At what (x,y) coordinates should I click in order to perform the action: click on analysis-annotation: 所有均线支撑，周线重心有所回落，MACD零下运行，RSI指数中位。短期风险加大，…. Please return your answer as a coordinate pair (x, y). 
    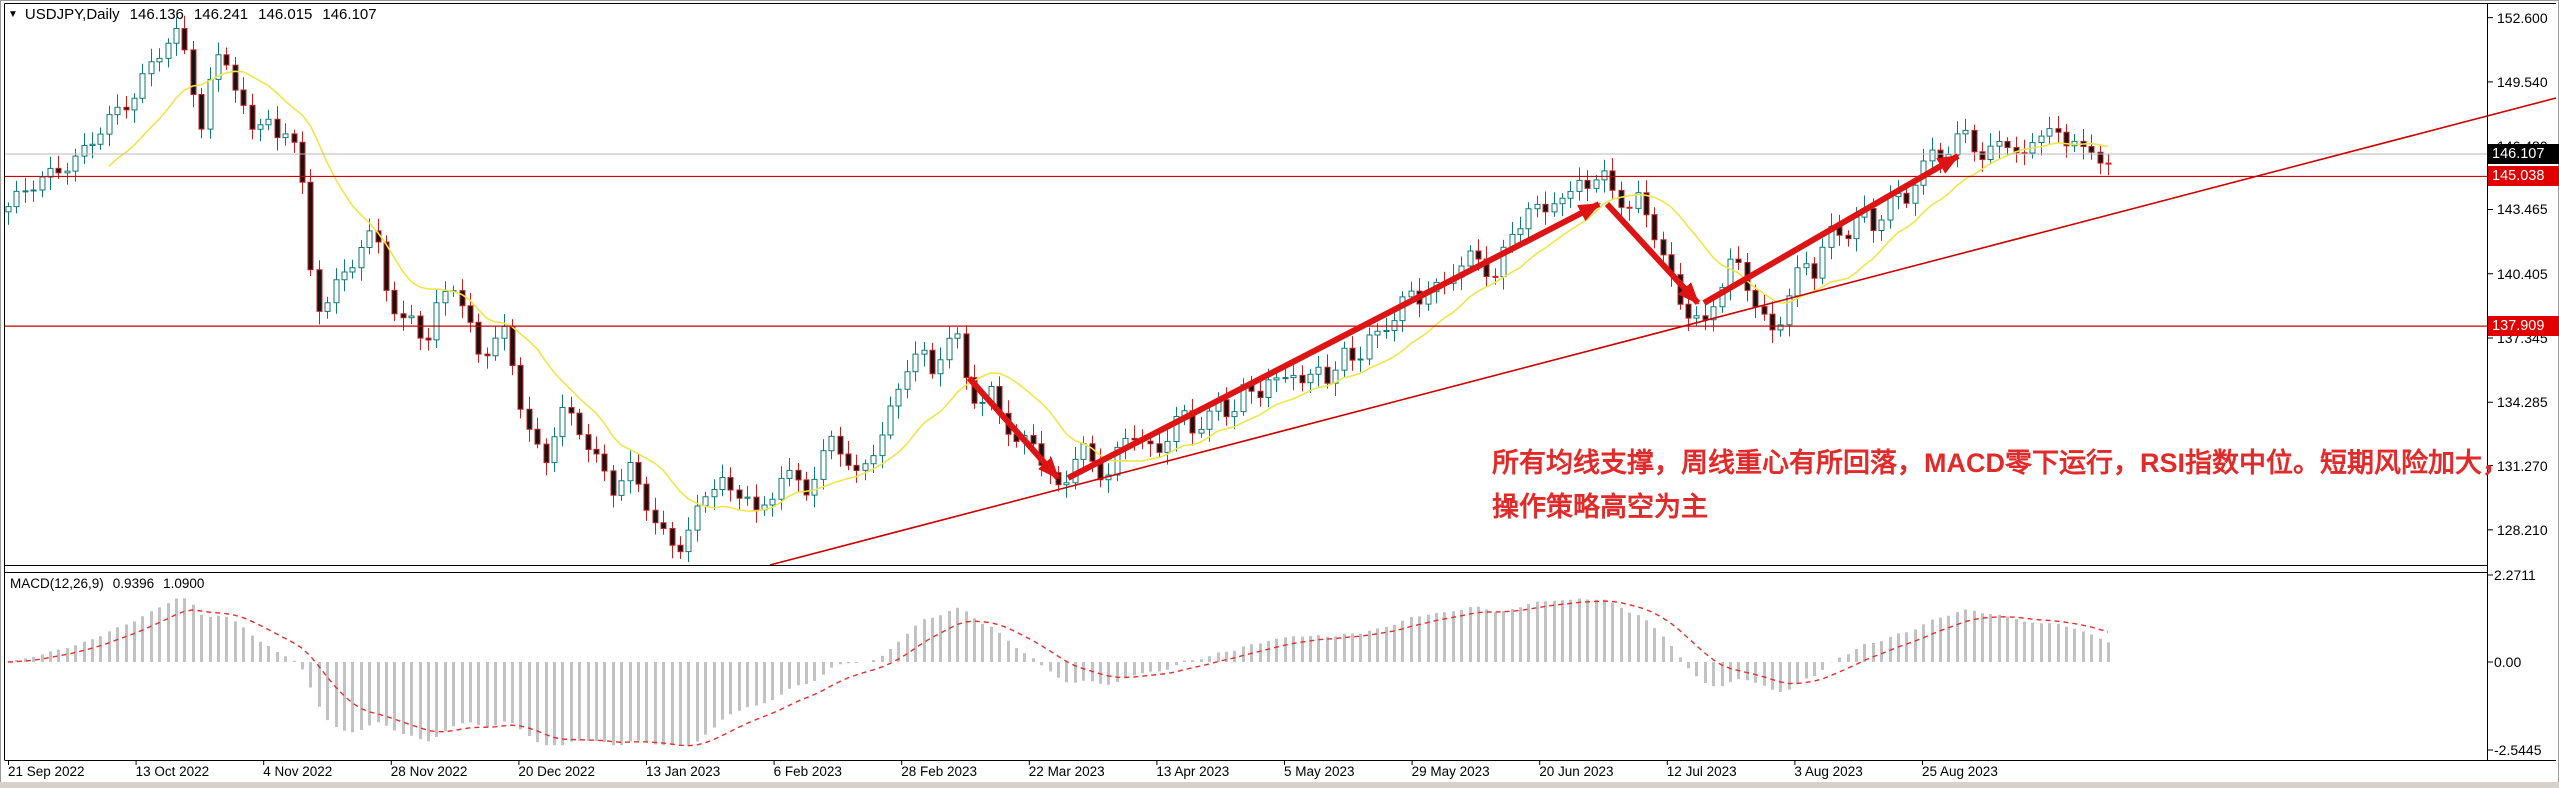
    Looking at the image, I should click on (2000, 485).